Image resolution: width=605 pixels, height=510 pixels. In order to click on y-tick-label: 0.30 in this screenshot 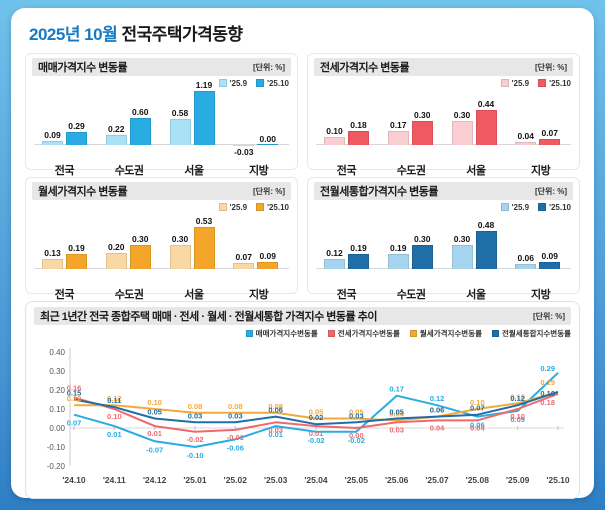, I will do `click(57, 371)`.